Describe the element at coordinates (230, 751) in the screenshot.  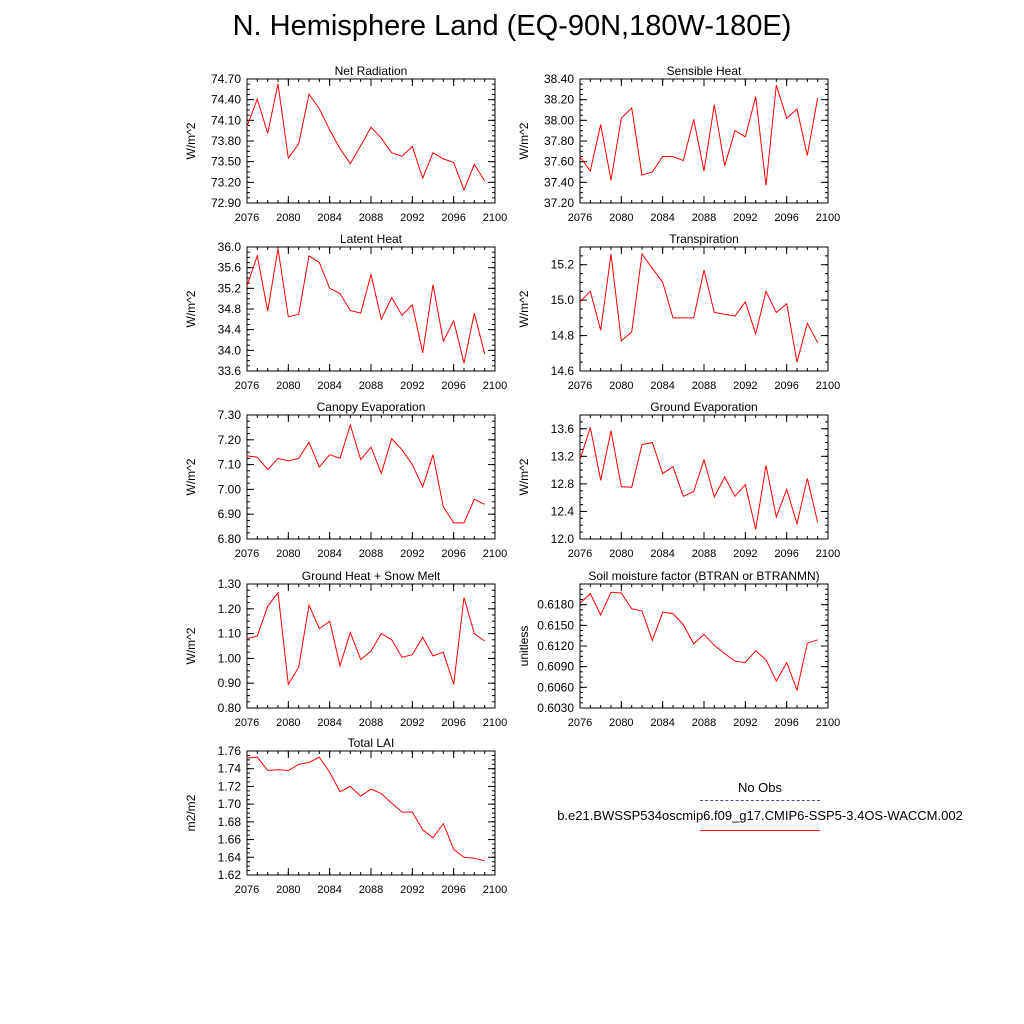
I see `y-tick-label: 1.76` at that location.